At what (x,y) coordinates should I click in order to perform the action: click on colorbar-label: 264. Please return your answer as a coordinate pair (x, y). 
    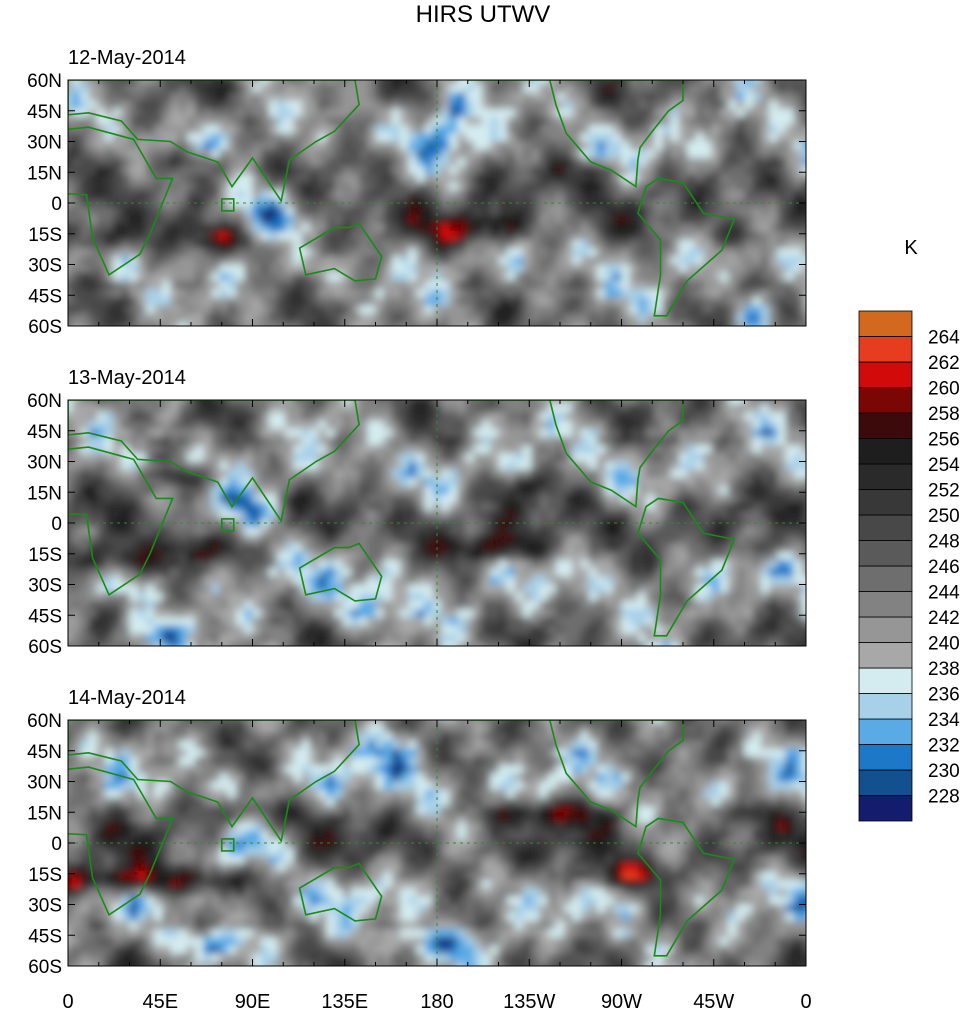
    Looking at the image, I should click on (944, 338).